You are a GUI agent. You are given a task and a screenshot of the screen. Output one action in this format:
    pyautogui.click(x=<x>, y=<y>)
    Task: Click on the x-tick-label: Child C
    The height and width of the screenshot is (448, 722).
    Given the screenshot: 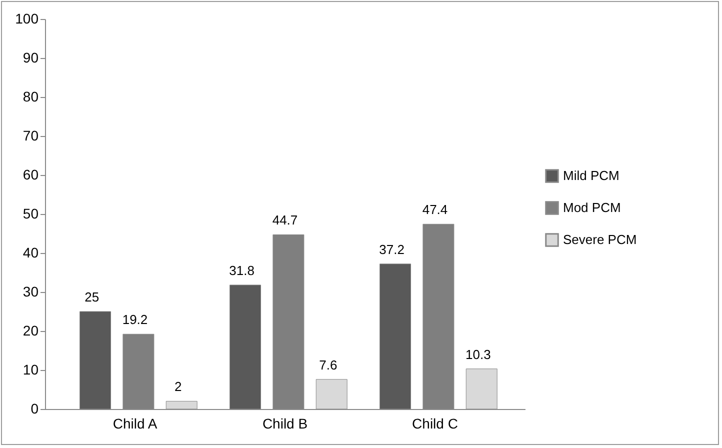 What is the action you would take?
    pyautogui.click(x=435, y=424)
    